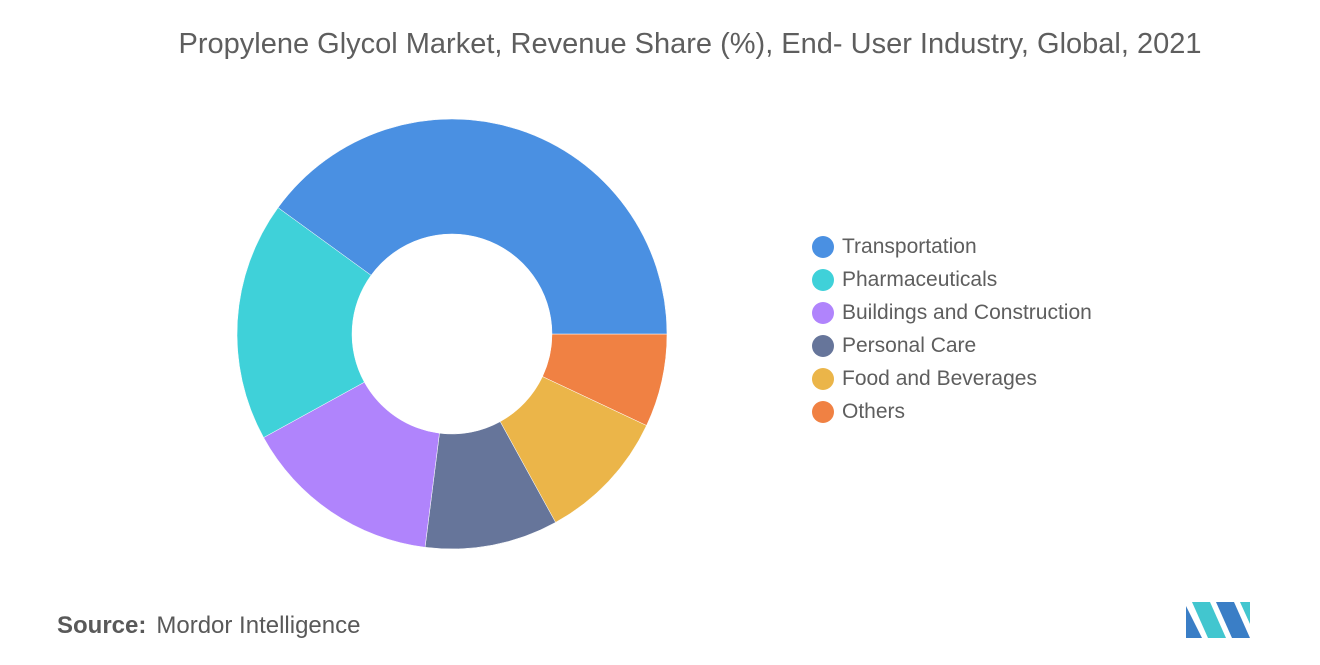 Image resolution: width=1320 pixels, height=665 pixels. I want to click on legend-item-personal-care: Personal Care, so click(952, 345).